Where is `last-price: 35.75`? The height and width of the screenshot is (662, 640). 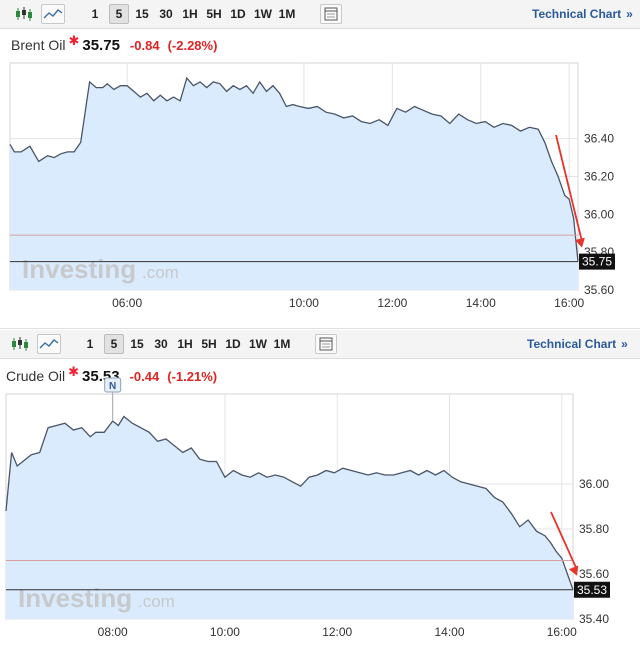
last-price: 35.75 is located at coordinates (101, 45).